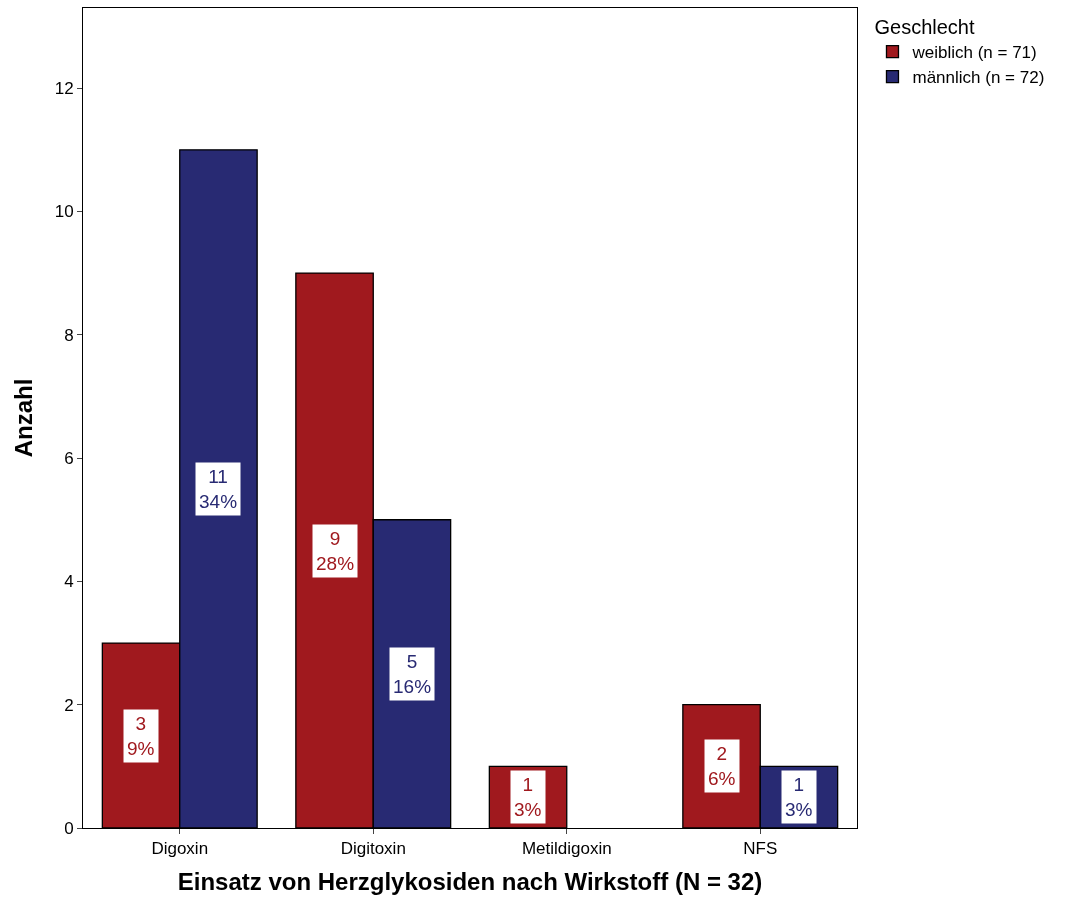 This screenshot has height=917, width=1092. I want to click on y-tick-label: 10, so click(64, 212).